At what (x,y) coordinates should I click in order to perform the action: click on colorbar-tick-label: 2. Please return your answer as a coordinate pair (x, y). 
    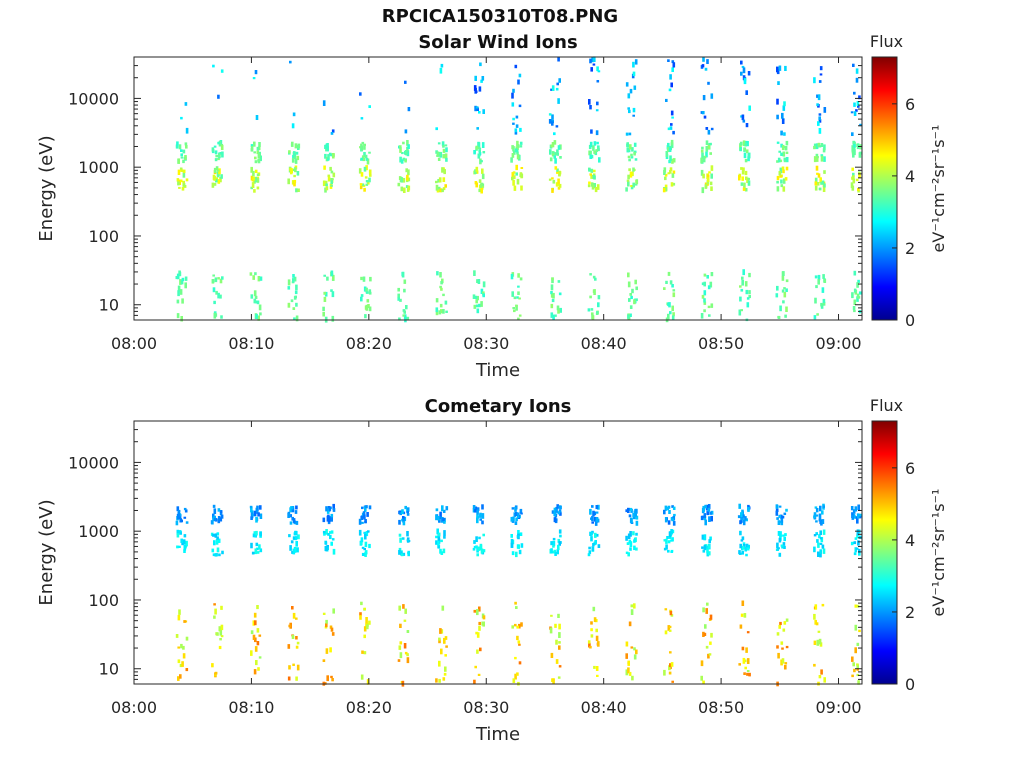
    Looking at the image, I should click on (910, 612).